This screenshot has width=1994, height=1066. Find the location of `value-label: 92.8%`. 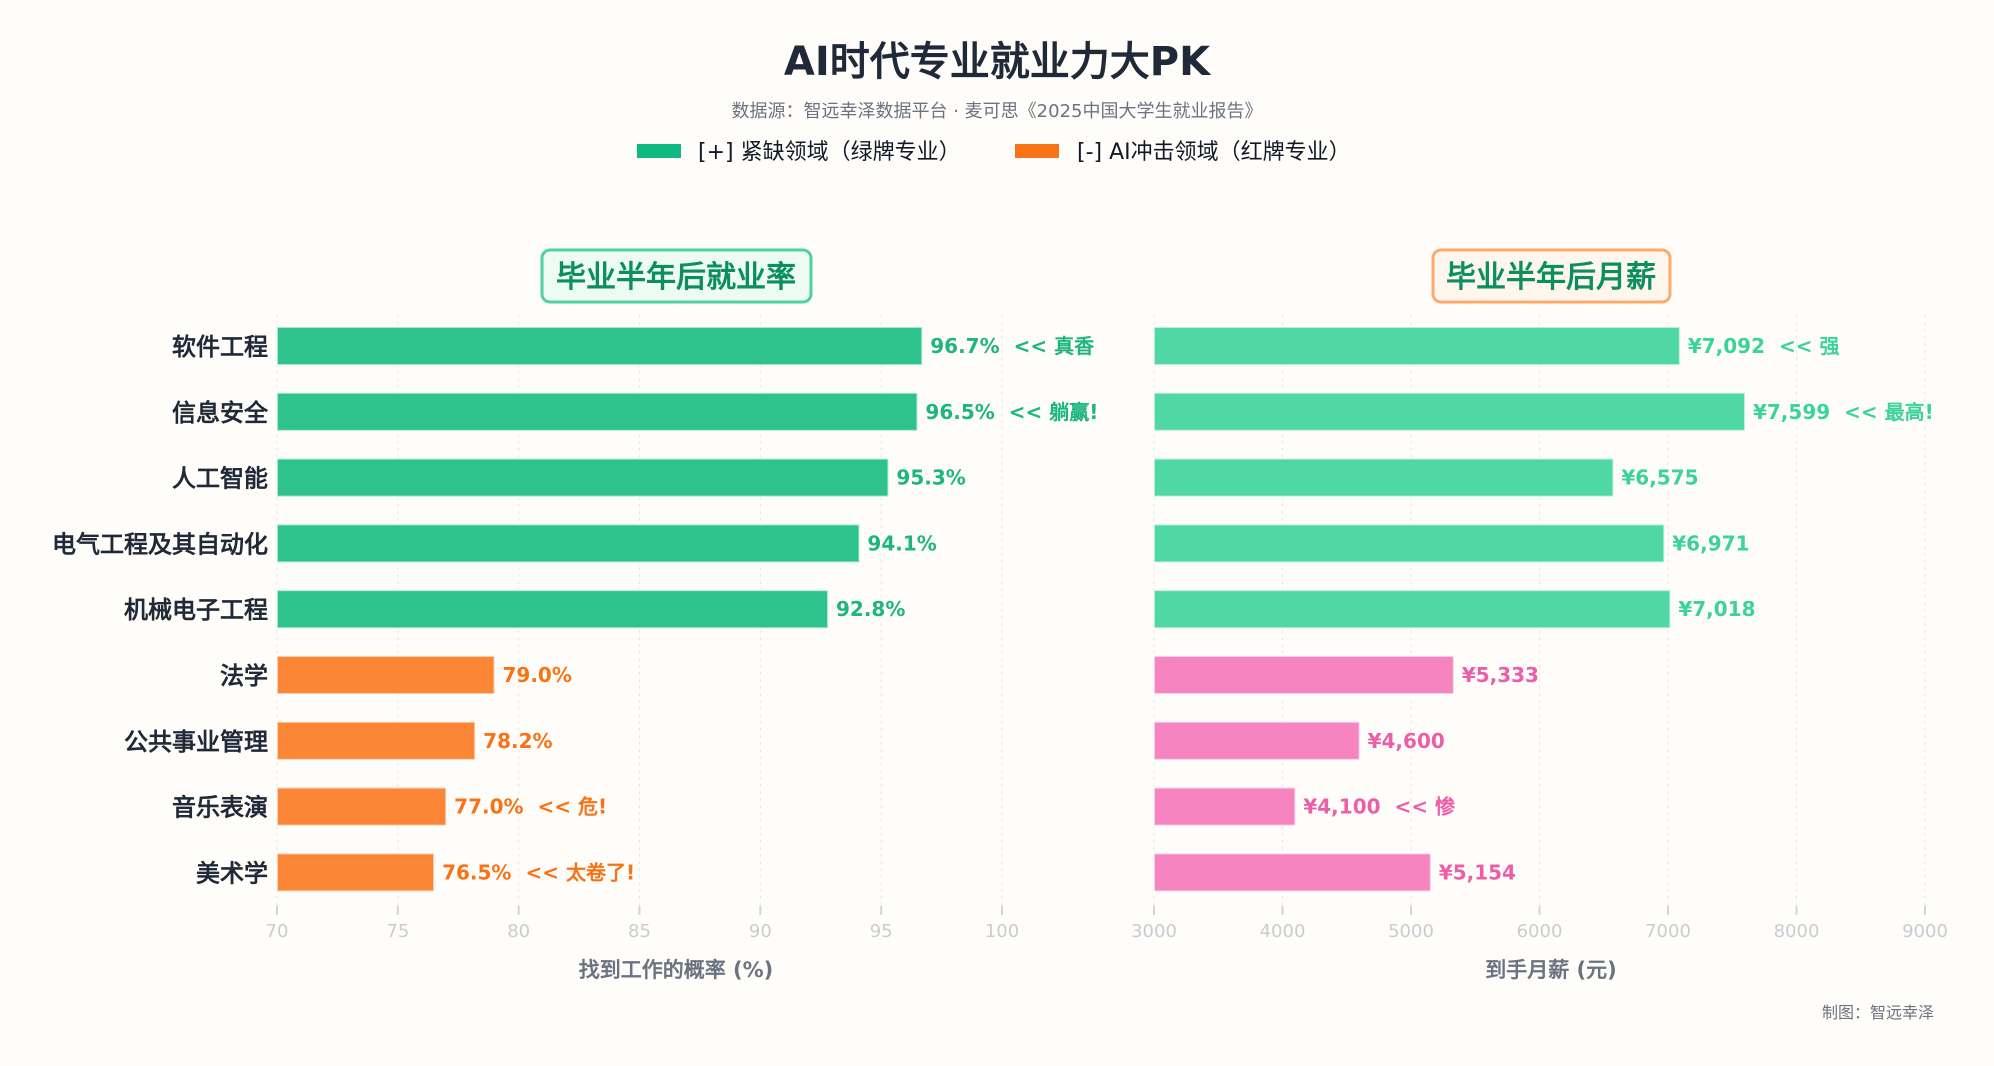

value-label: 92.8% is located at coordinates (870, 609).